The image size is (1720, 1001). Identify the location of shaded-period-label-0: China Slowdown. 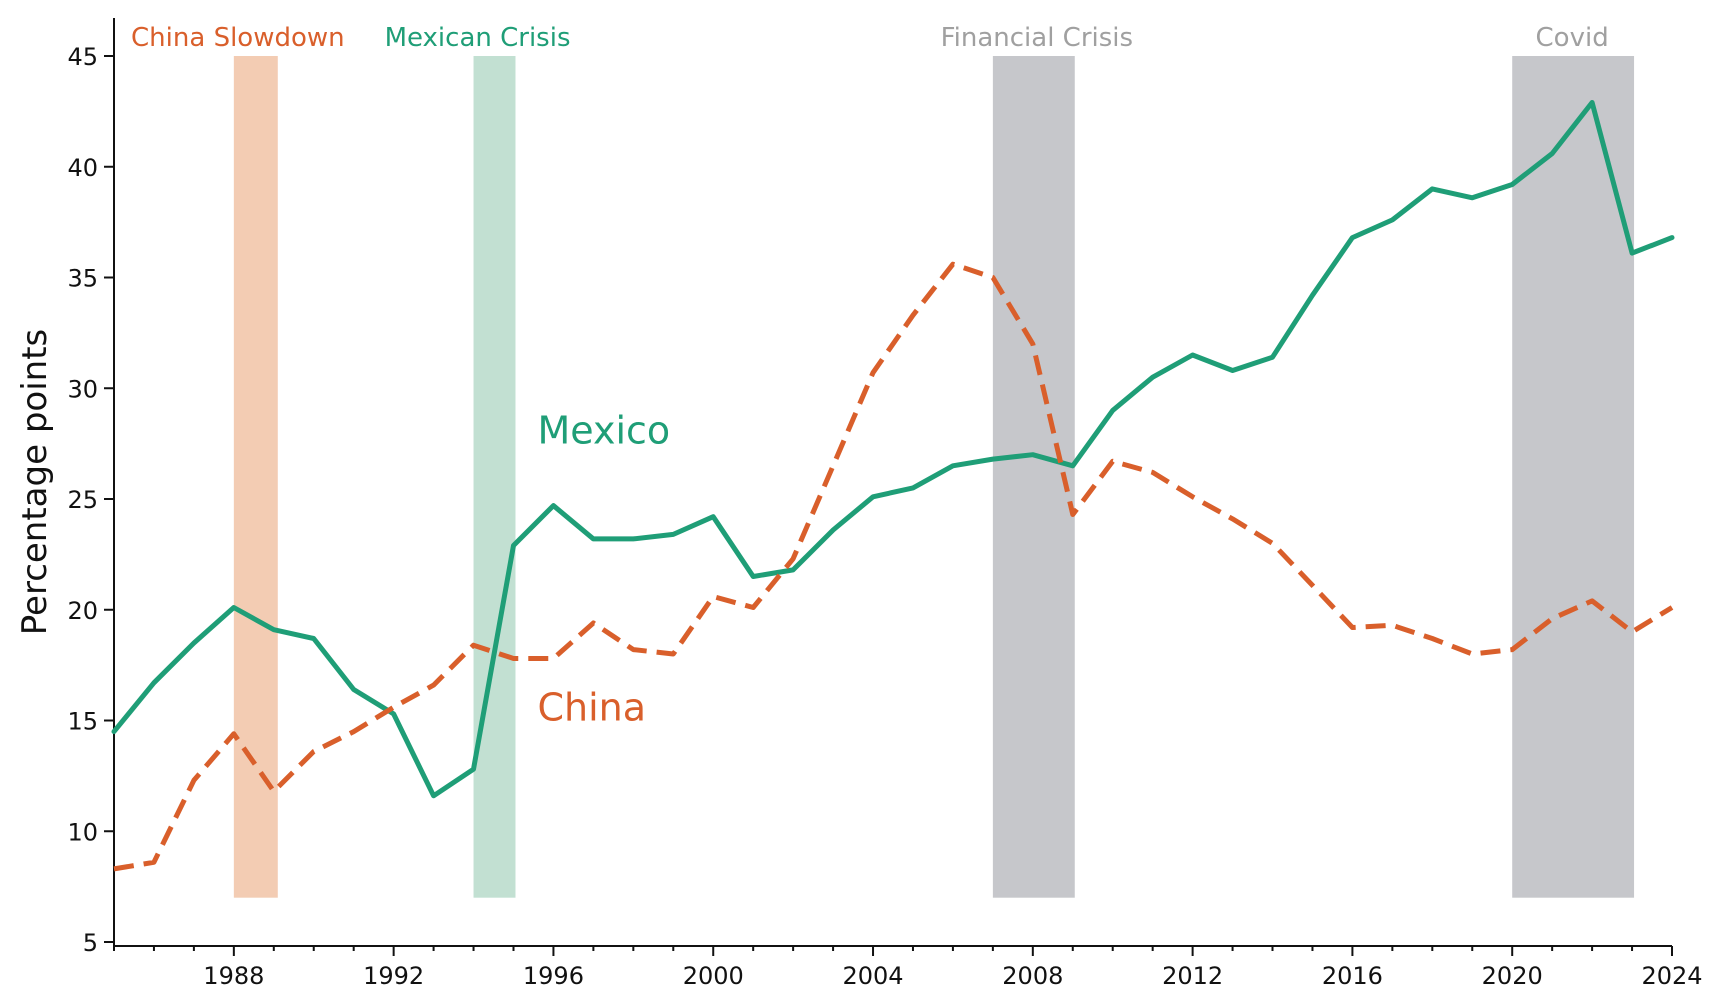
(238, 38).